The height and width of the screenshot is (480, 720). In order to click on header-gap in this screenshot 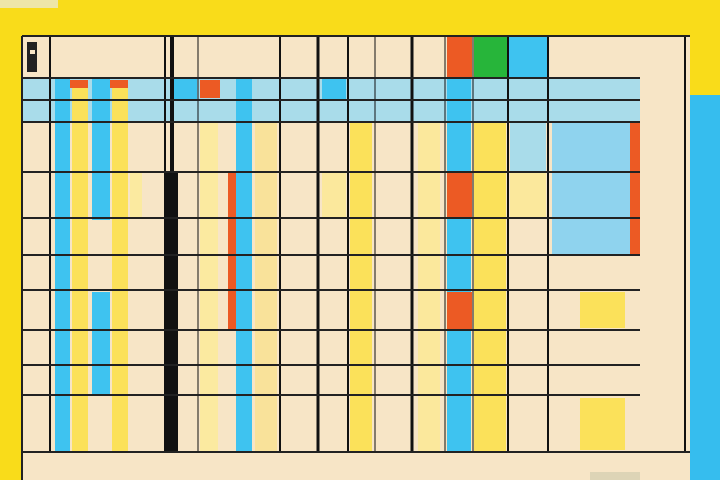, I will do `click(618, 57)`.